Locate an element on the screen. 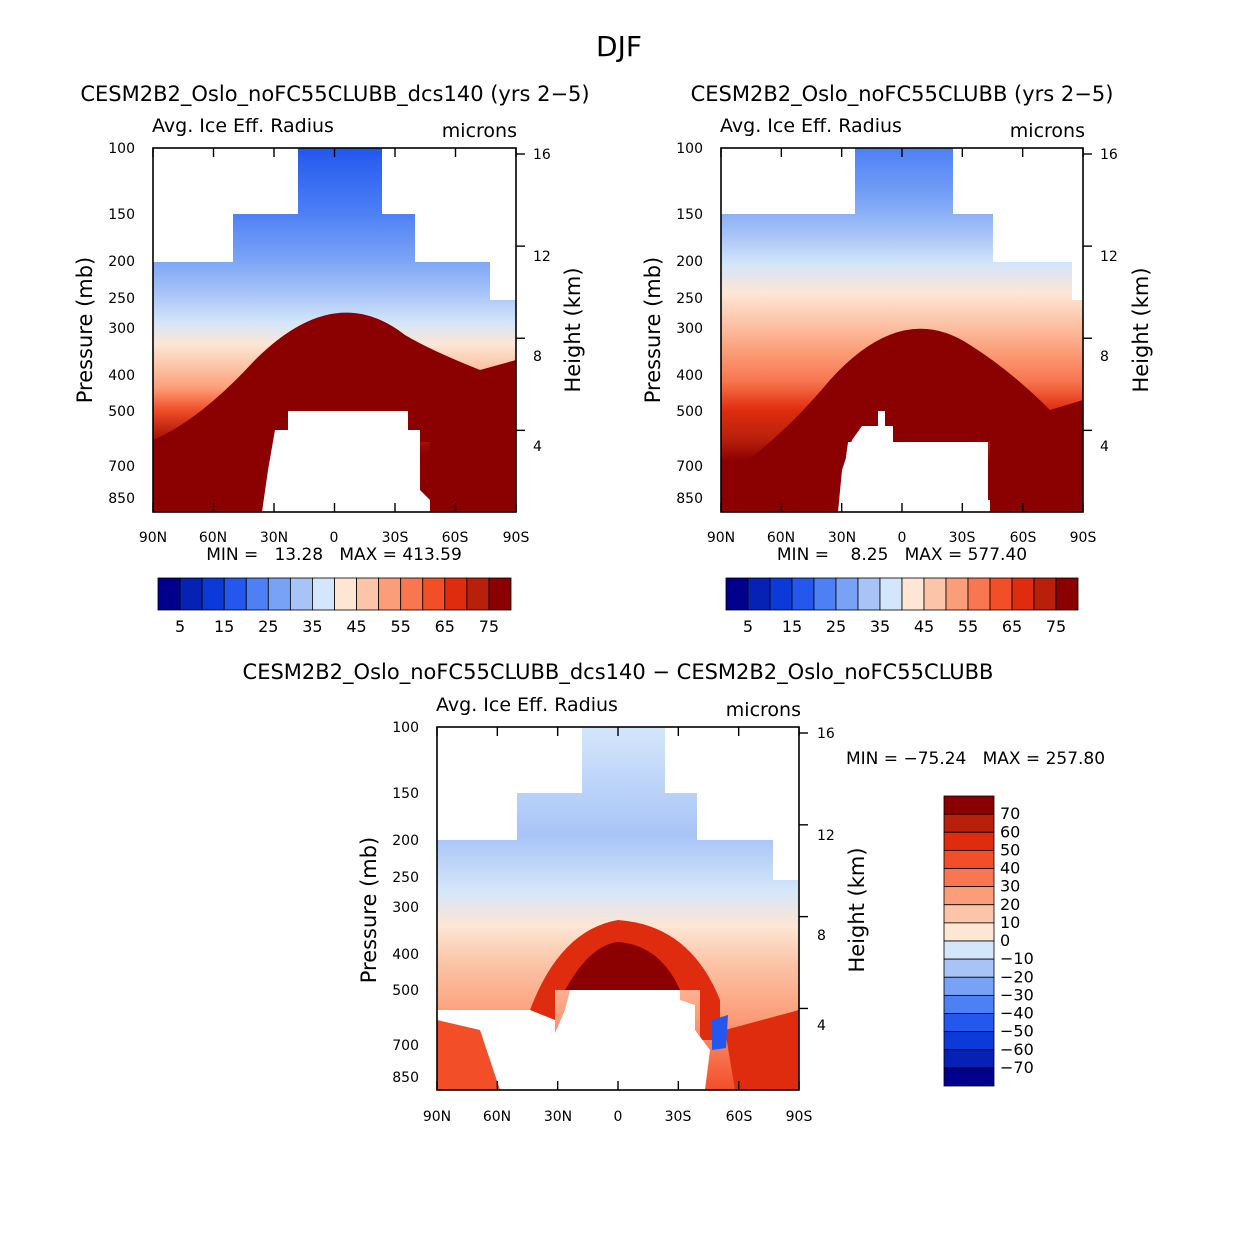  panel-1-x-tick: 30S is located at coordinates (395, 538).